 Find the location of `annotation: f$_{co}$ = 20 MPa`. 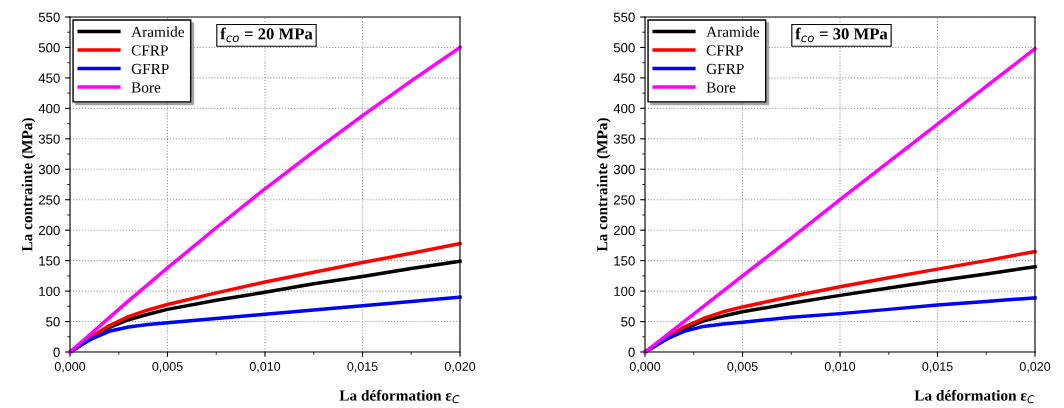

annotation: f$_{co}$ = 20 MPa is located at coordinates (266, 35).